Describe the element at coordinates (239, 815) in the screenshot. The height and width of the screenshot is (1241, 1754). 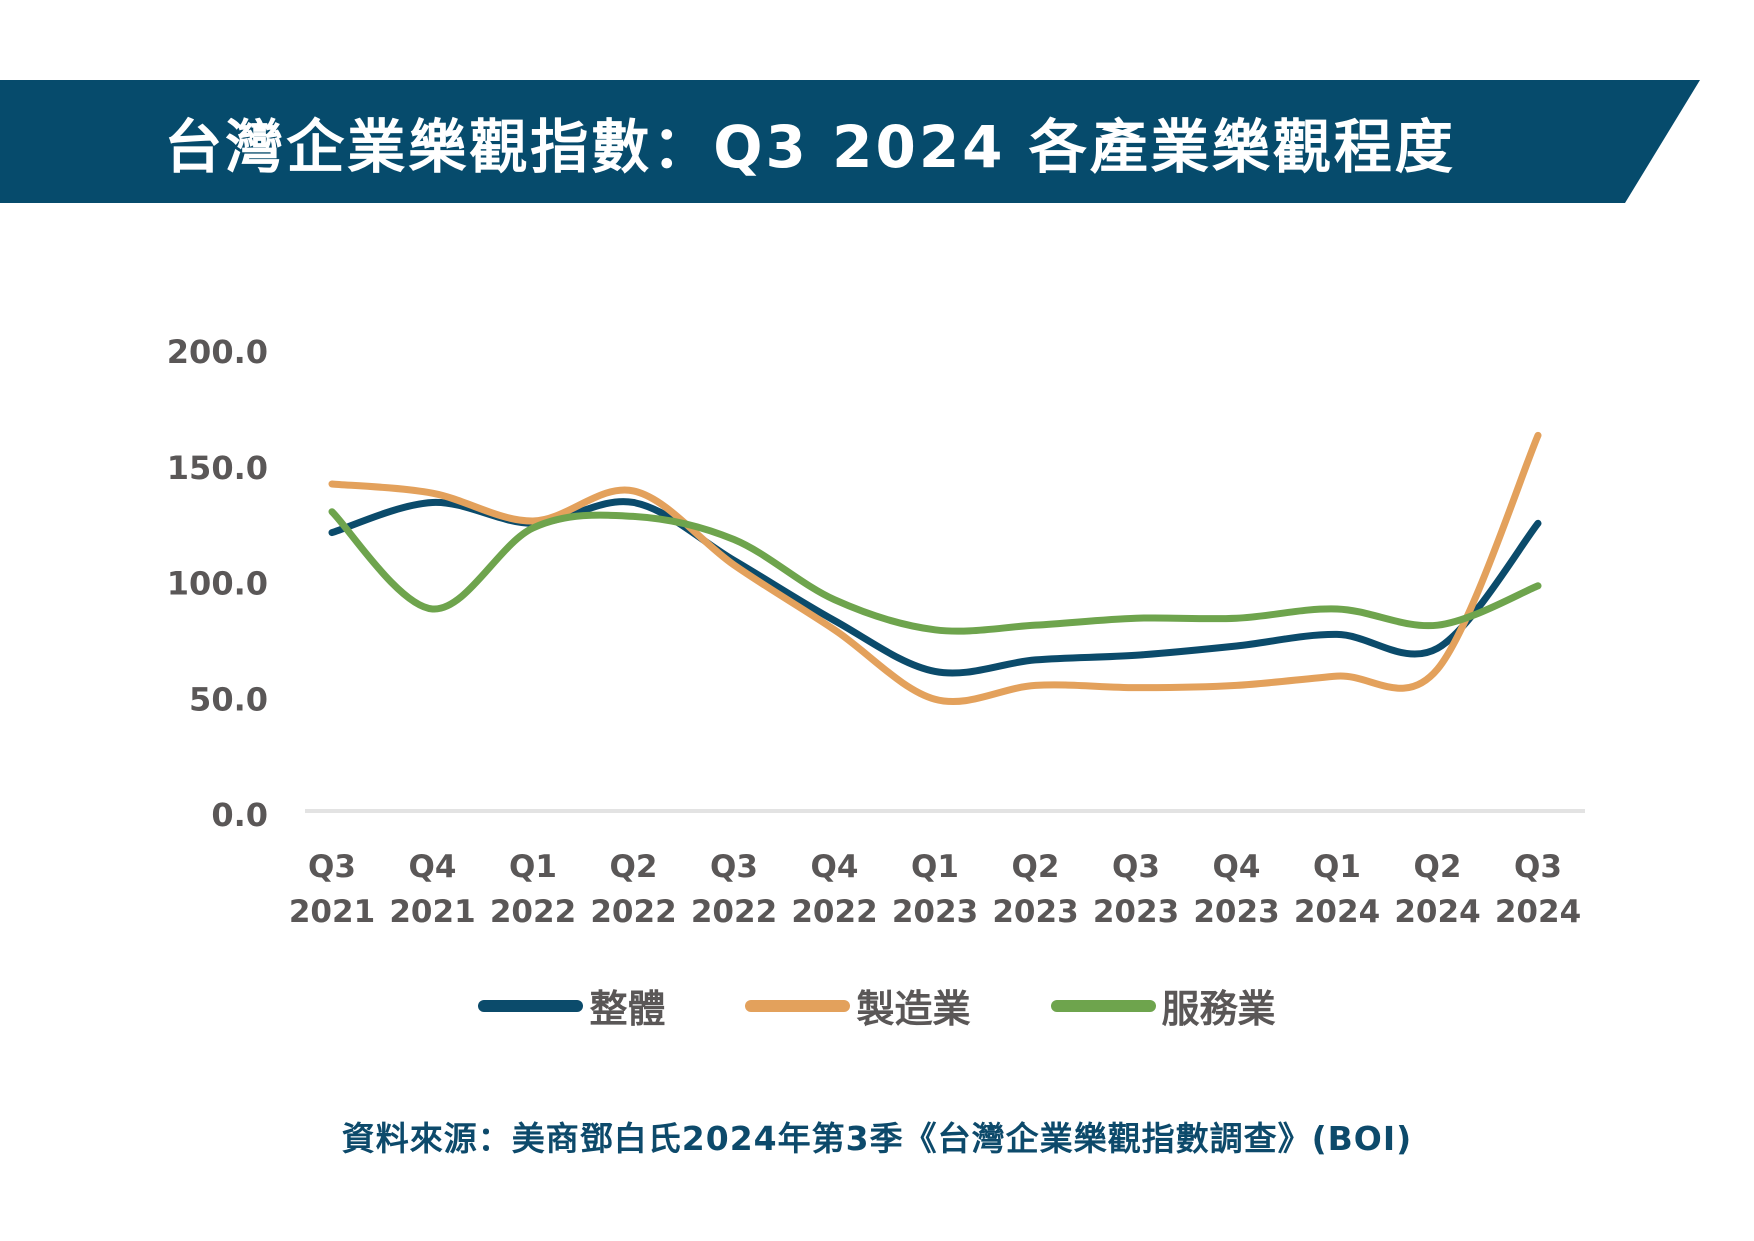
I see `y-tick-label: 0.0` at that location.